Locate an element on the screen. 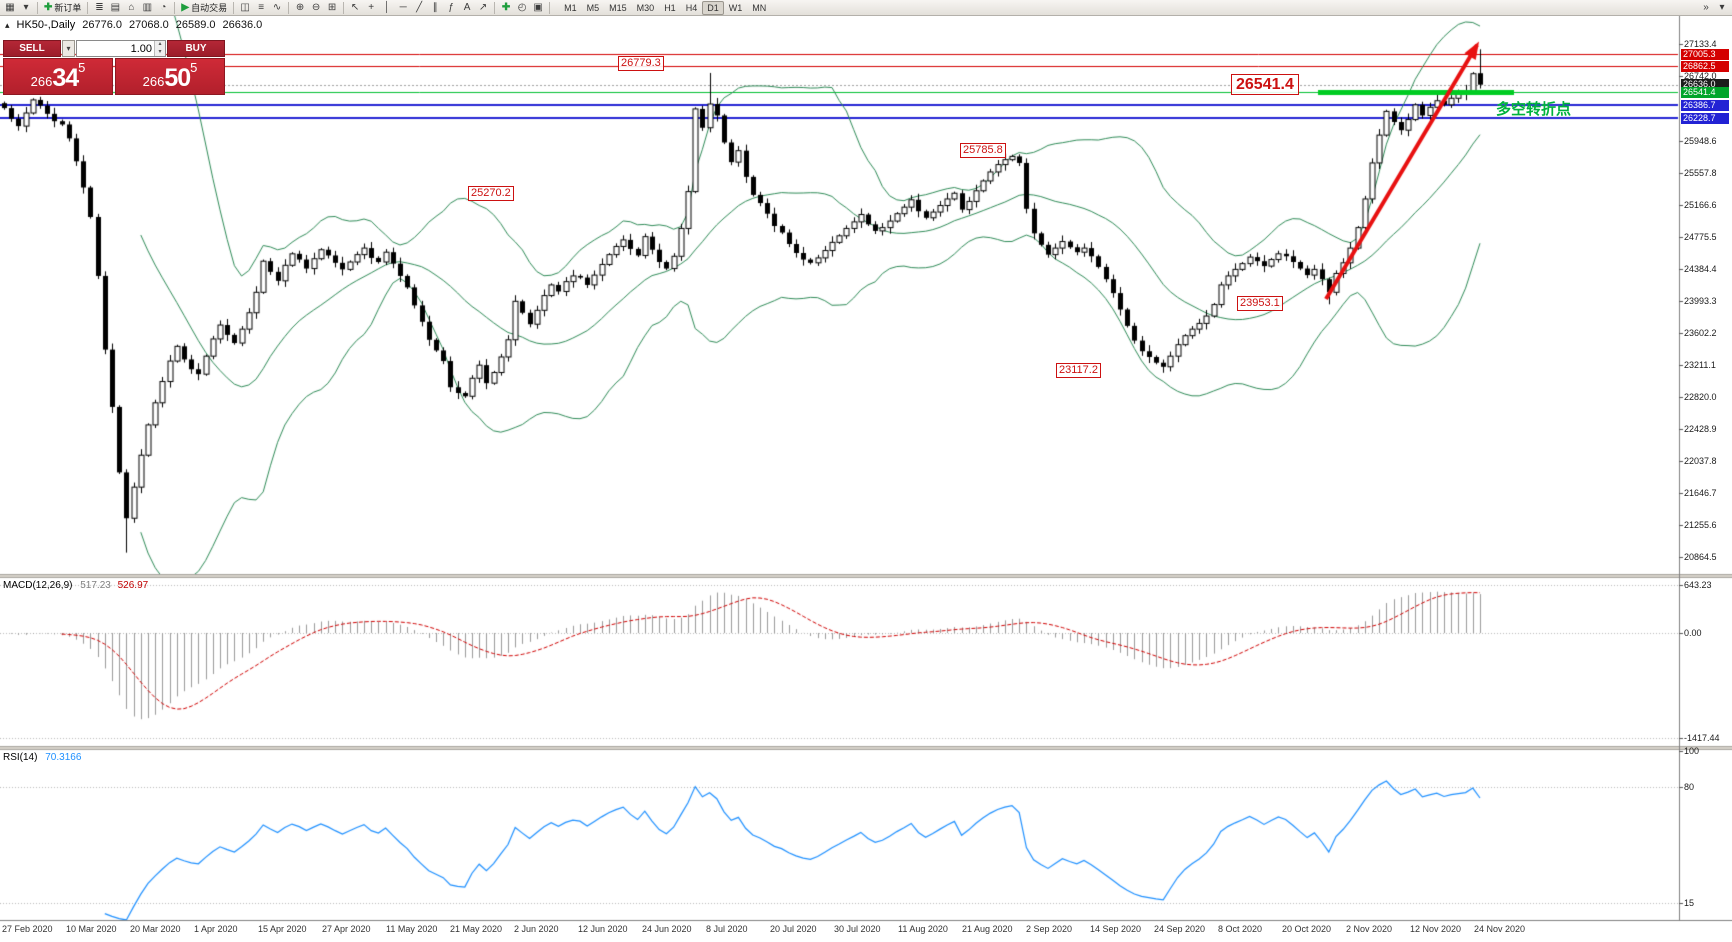 This screenshot has width=1732, height=942. macd-main-value: 517.23 is located at coordinates (95, 585).